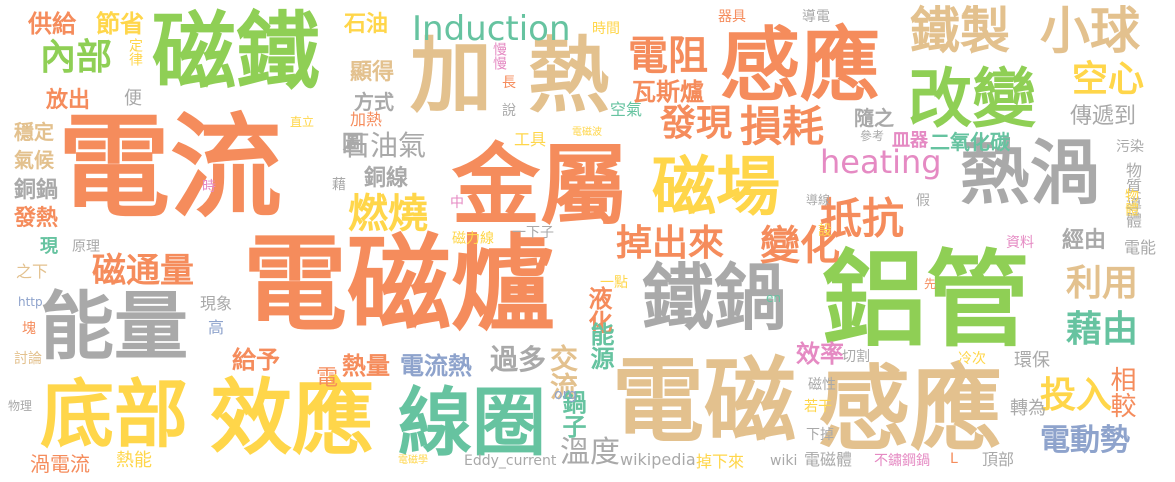 This screenshot has width=1175, height=482. What do you see at coordinates (399, 284) in the screenshot?
I see `word-diancilu: 電磁爐` at bounding box center [399, 284].